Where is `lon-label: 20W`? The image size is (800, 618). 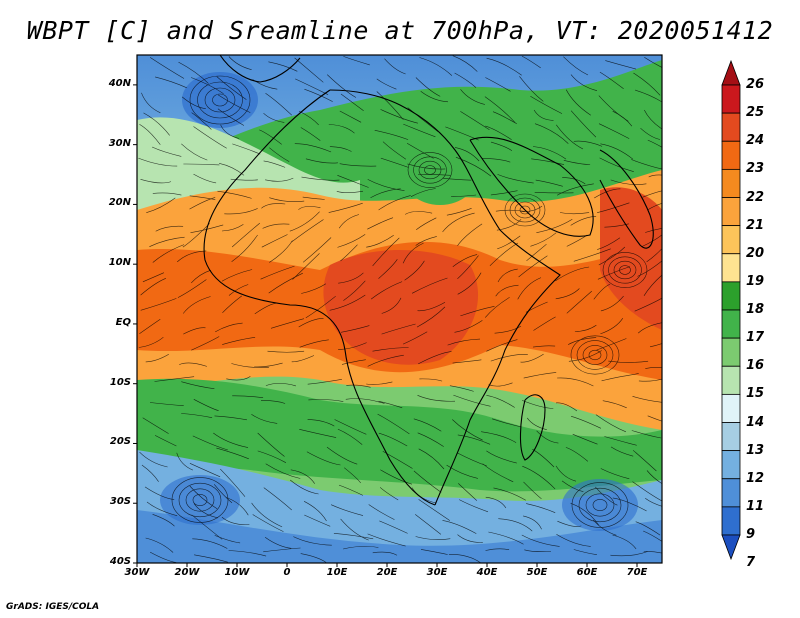
lon-label: 20W is located at coordinates (187, 572).